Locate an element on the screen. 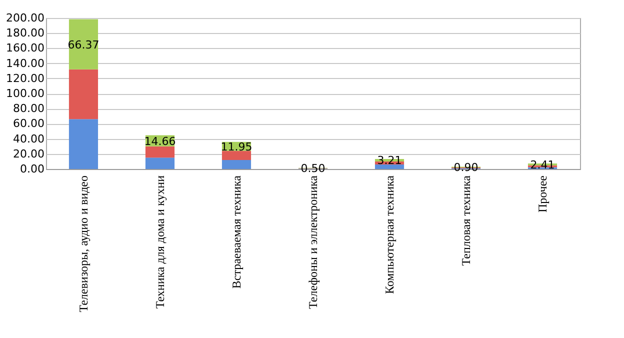 This screenshot has height=338, width=624. x-tick-label: Телефоны и эллектроника is located at coordinates (313, 241).